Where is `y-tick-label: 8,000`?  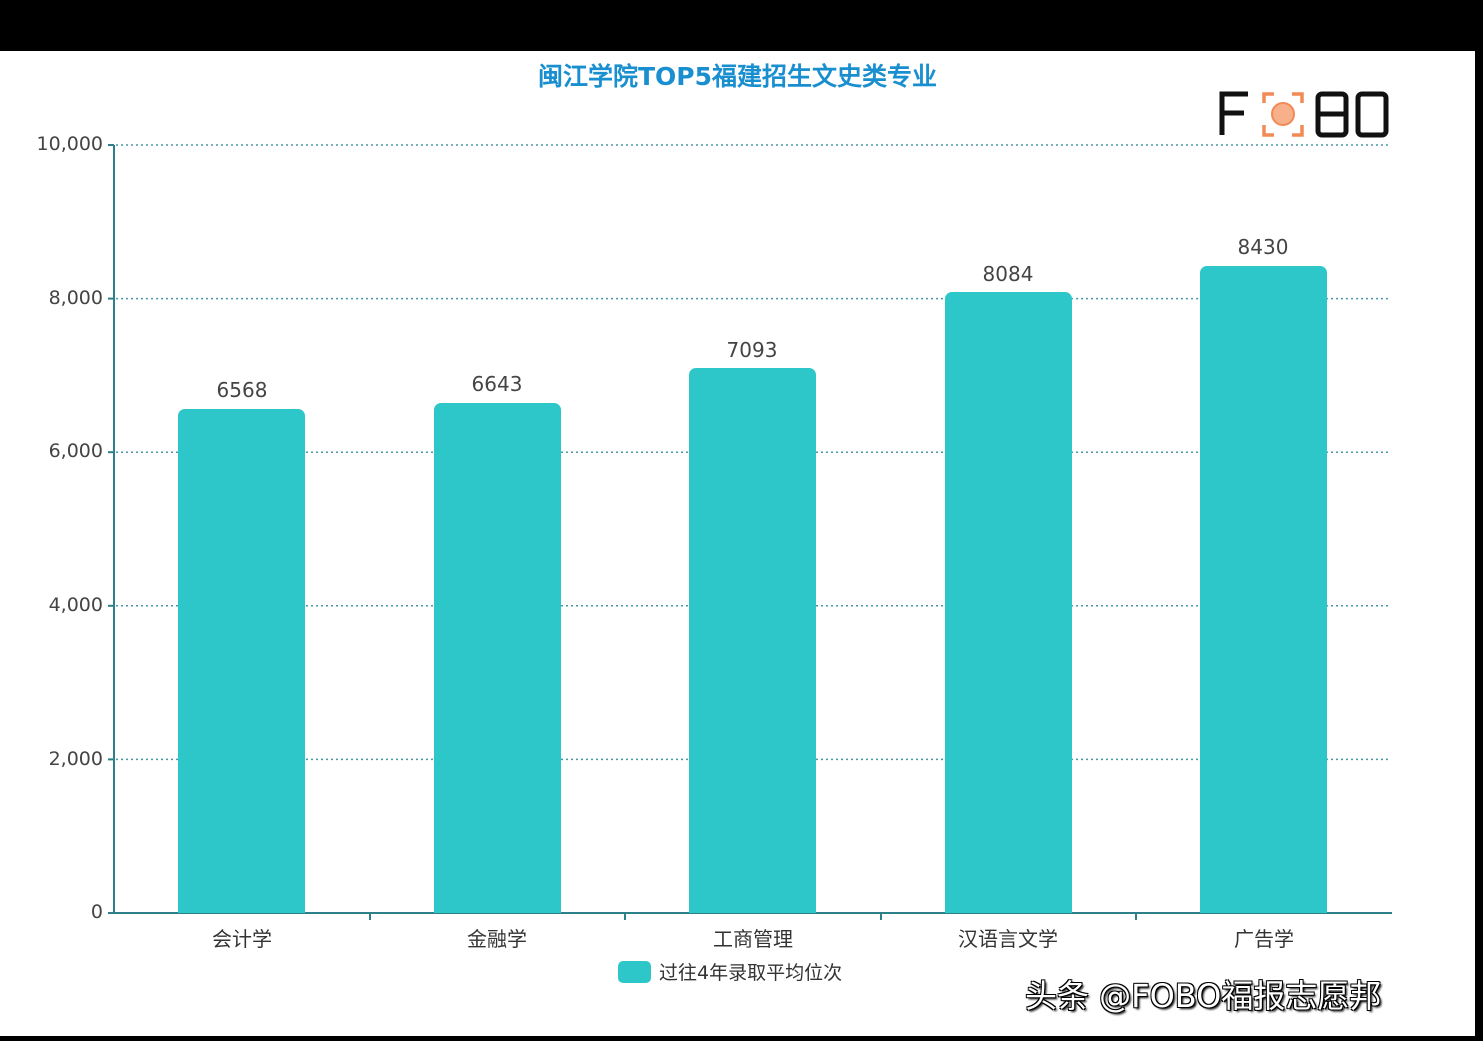
y-tick-label: 8,000 is located at coordinates (75, 298).